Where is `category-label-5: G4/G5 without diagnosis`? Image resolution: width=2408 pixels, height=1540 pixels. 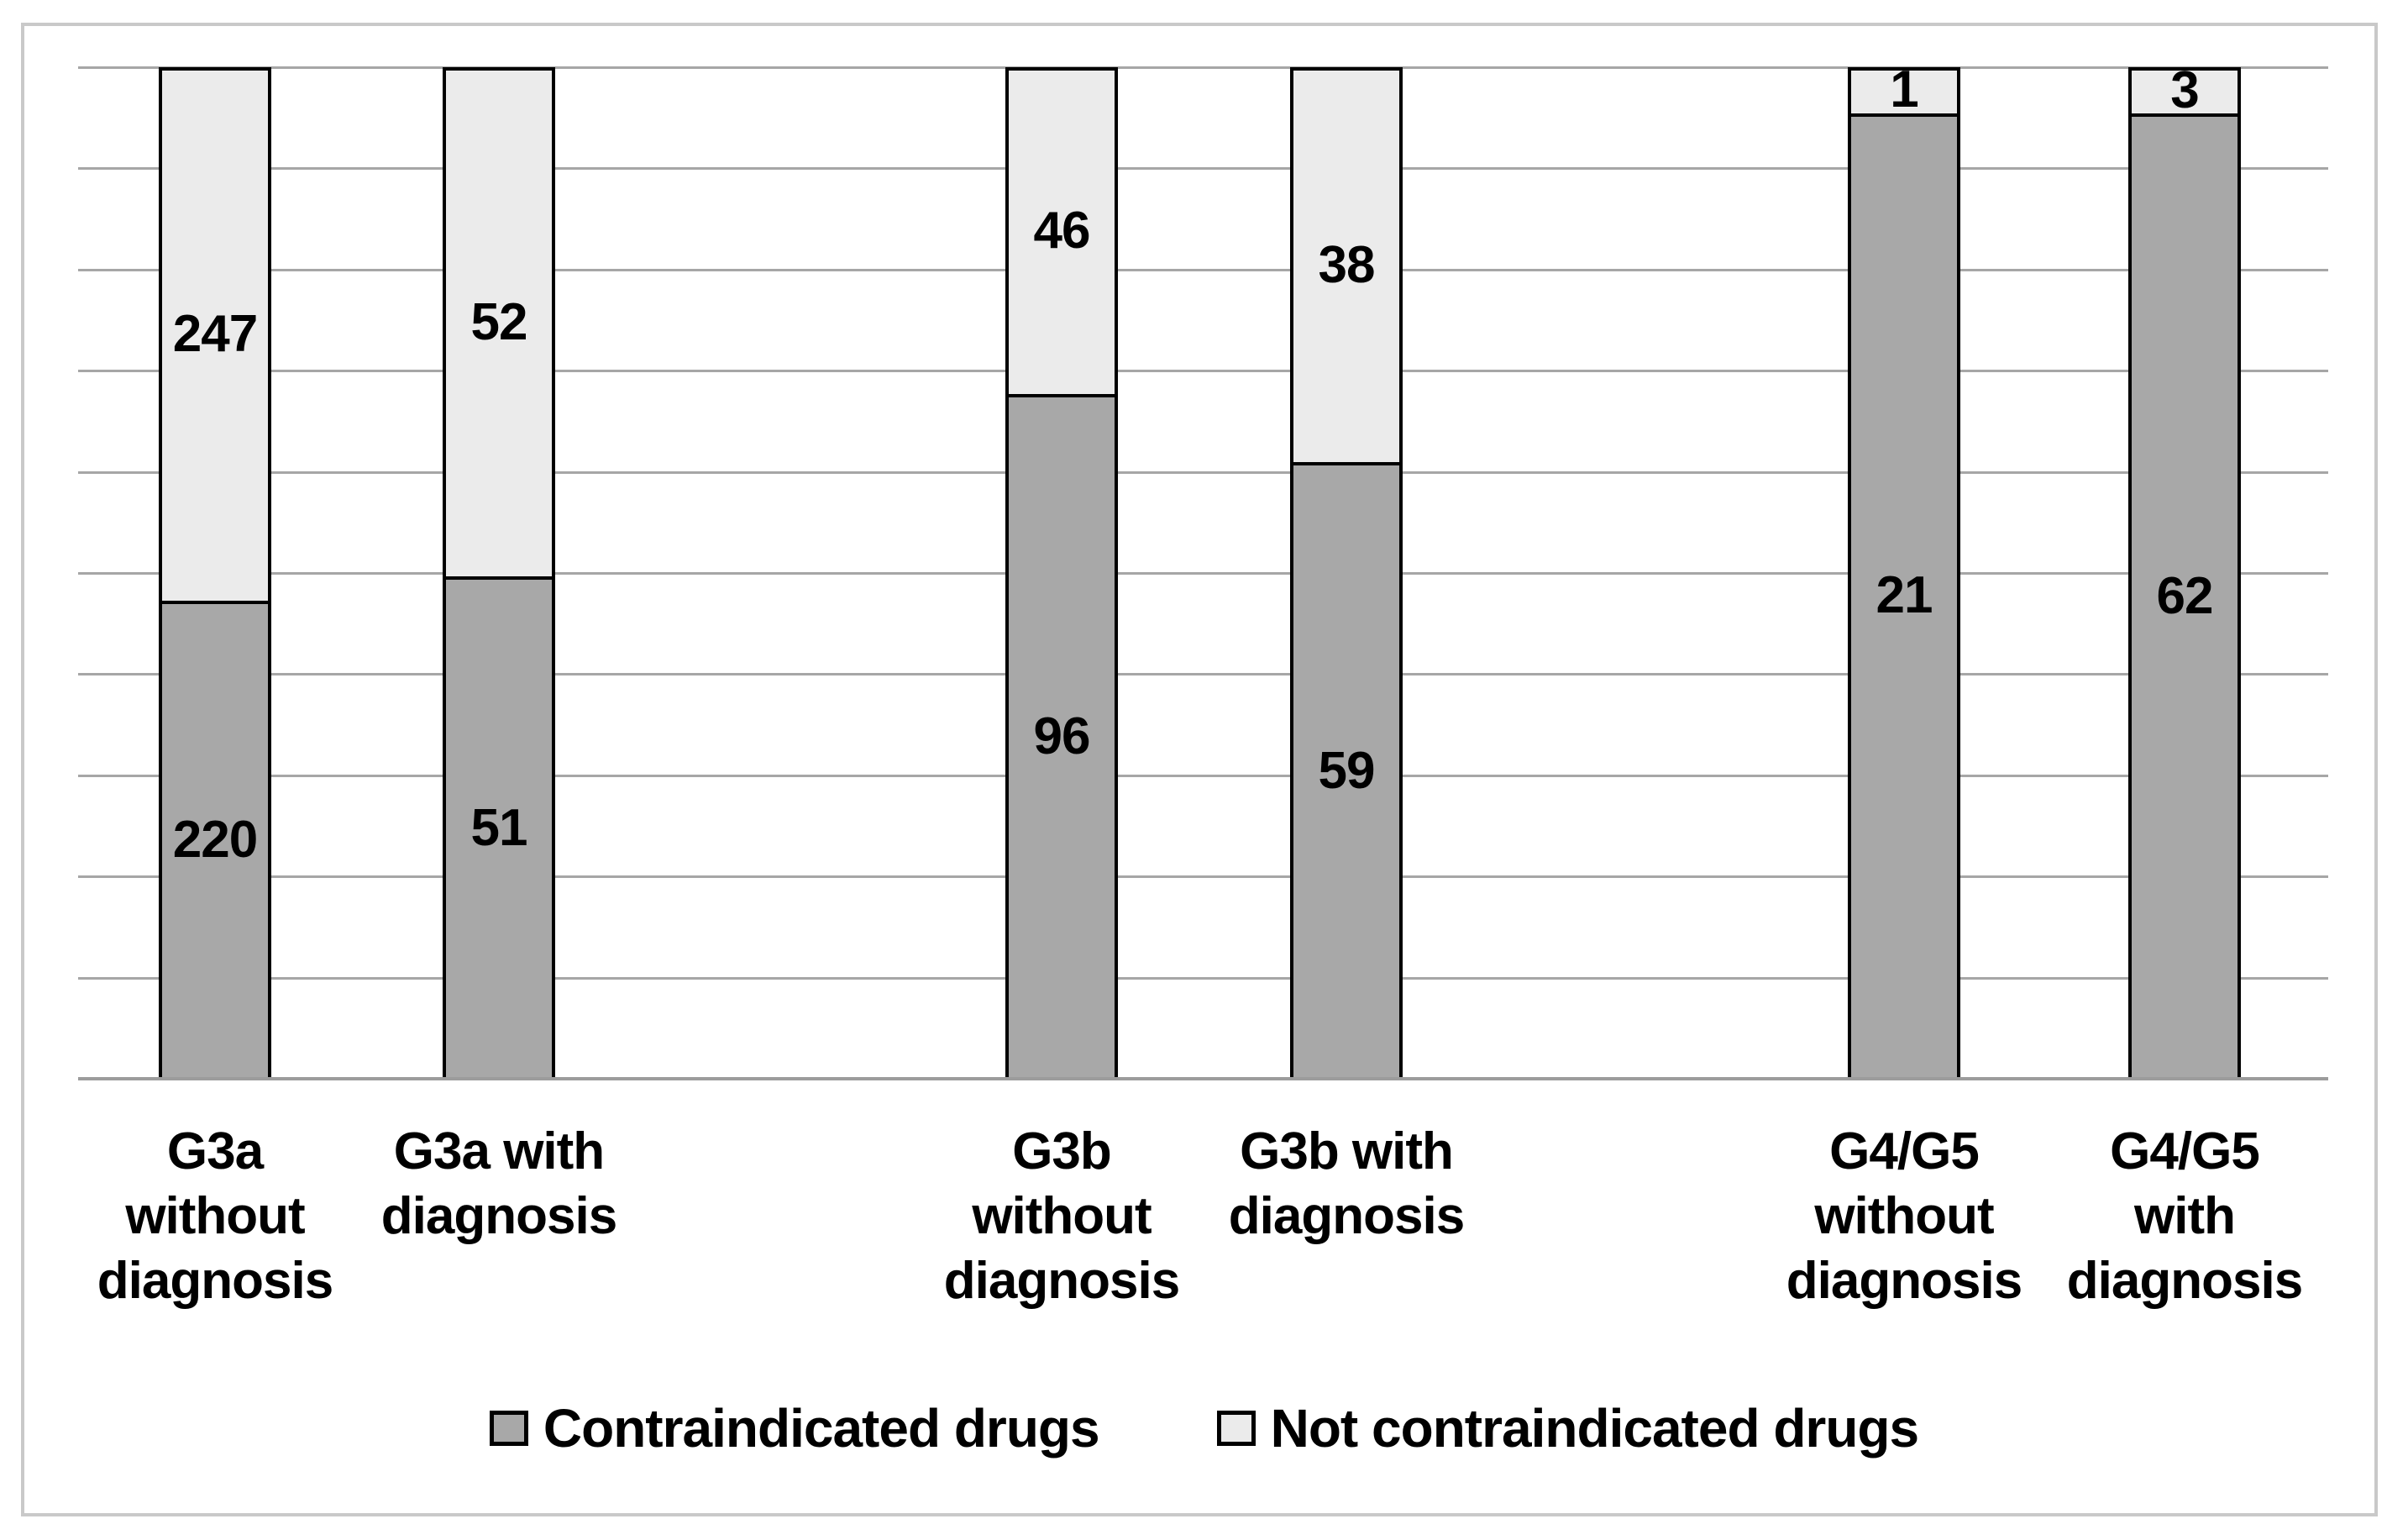 category-label-5: G4/G5 without diagnosis is located at coordinates (1904, 1216).